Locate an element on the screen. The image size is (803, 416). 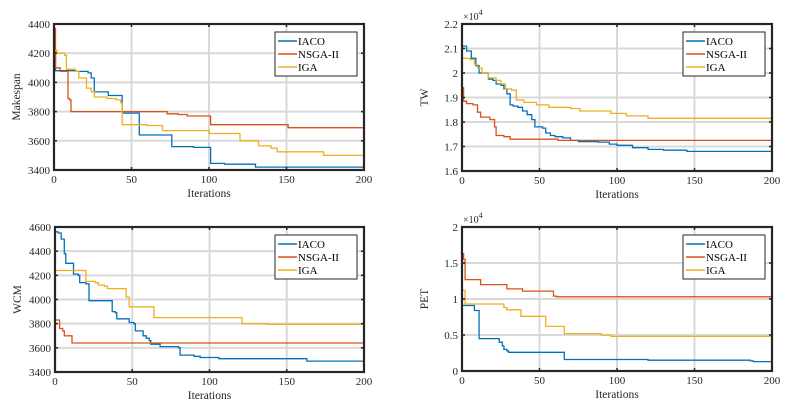
y-tick-label: 4600 is located at coordinates (40, 228).